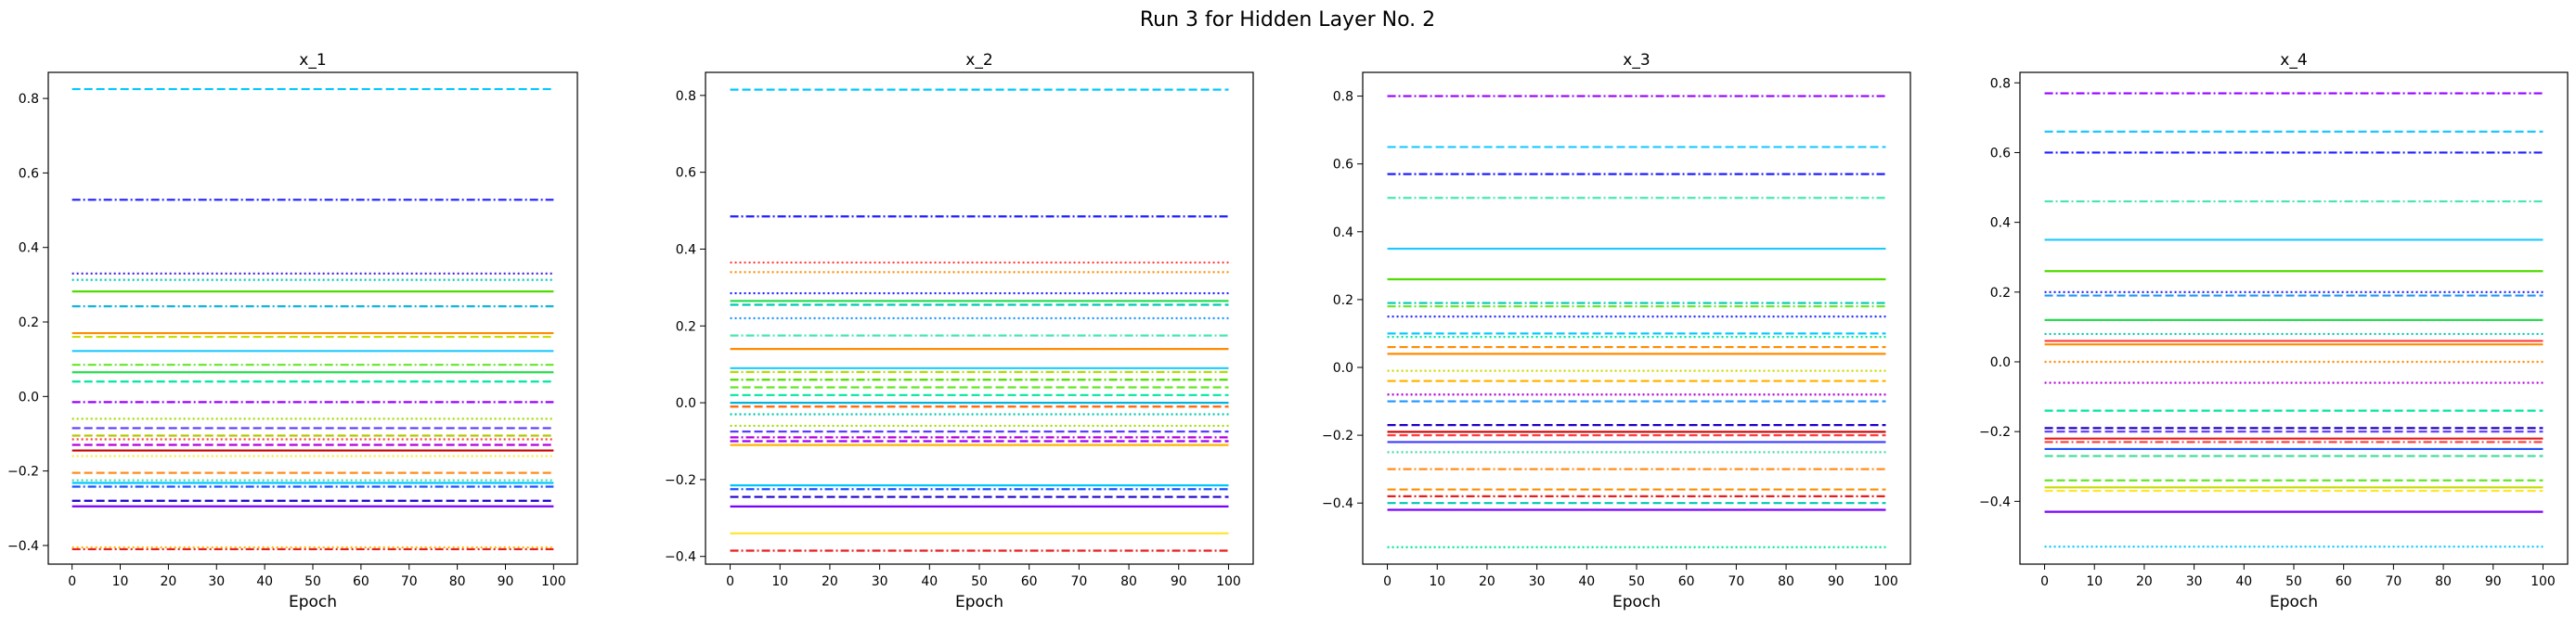 The width and height of the screenshot is (2576, 617). What do you see at coordinates (2293, 60) in the screenshot?
I see `subplot-title: x_4` at bounding box center [2293, 60].